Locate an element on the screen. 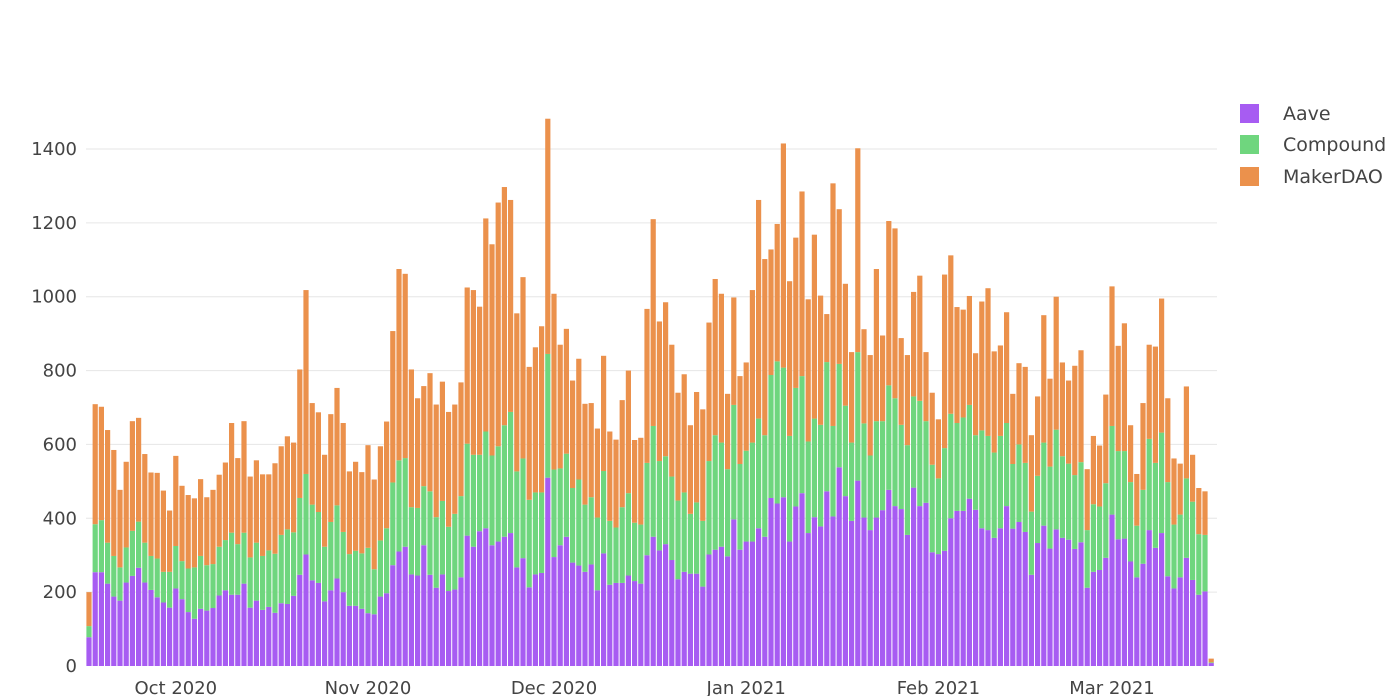 The image size is (1400, 696). x-tick-label: Jan 2021 is located at coordinates (746, 687).